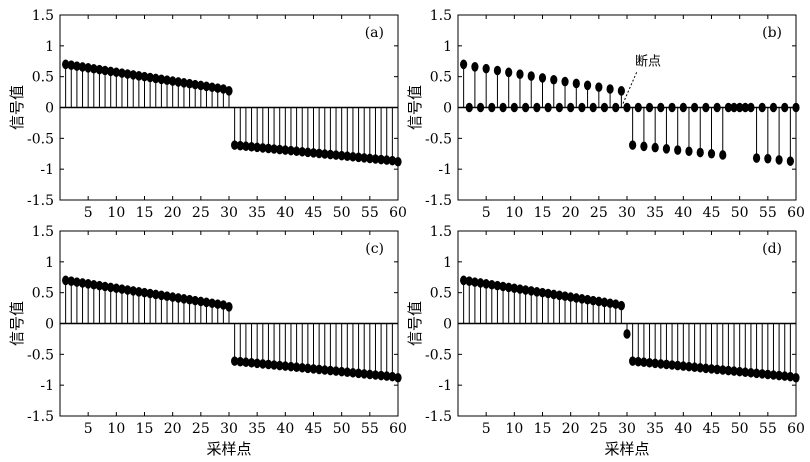  What do you see at coordinates (441, 78) in the screenshot?
I see `y-tick-label: 0.5` at bounding box center [441, 78].